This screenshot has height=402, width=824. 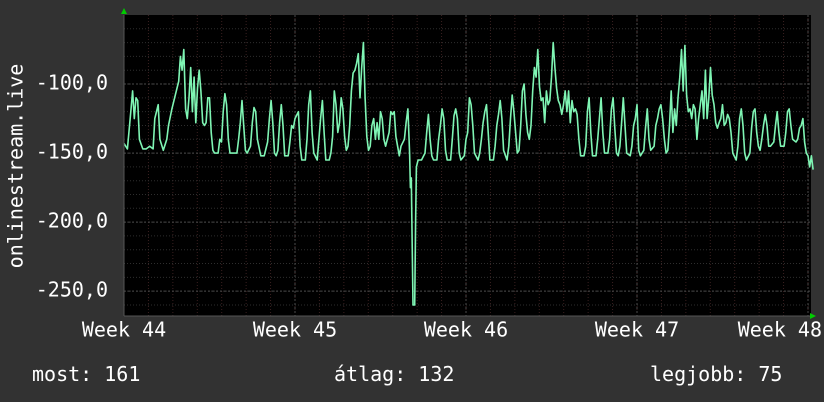 What do you see at coordinates (124, 11) in the screenshot?
I see `y-axis-arrow` at bounding box center [124, 11].